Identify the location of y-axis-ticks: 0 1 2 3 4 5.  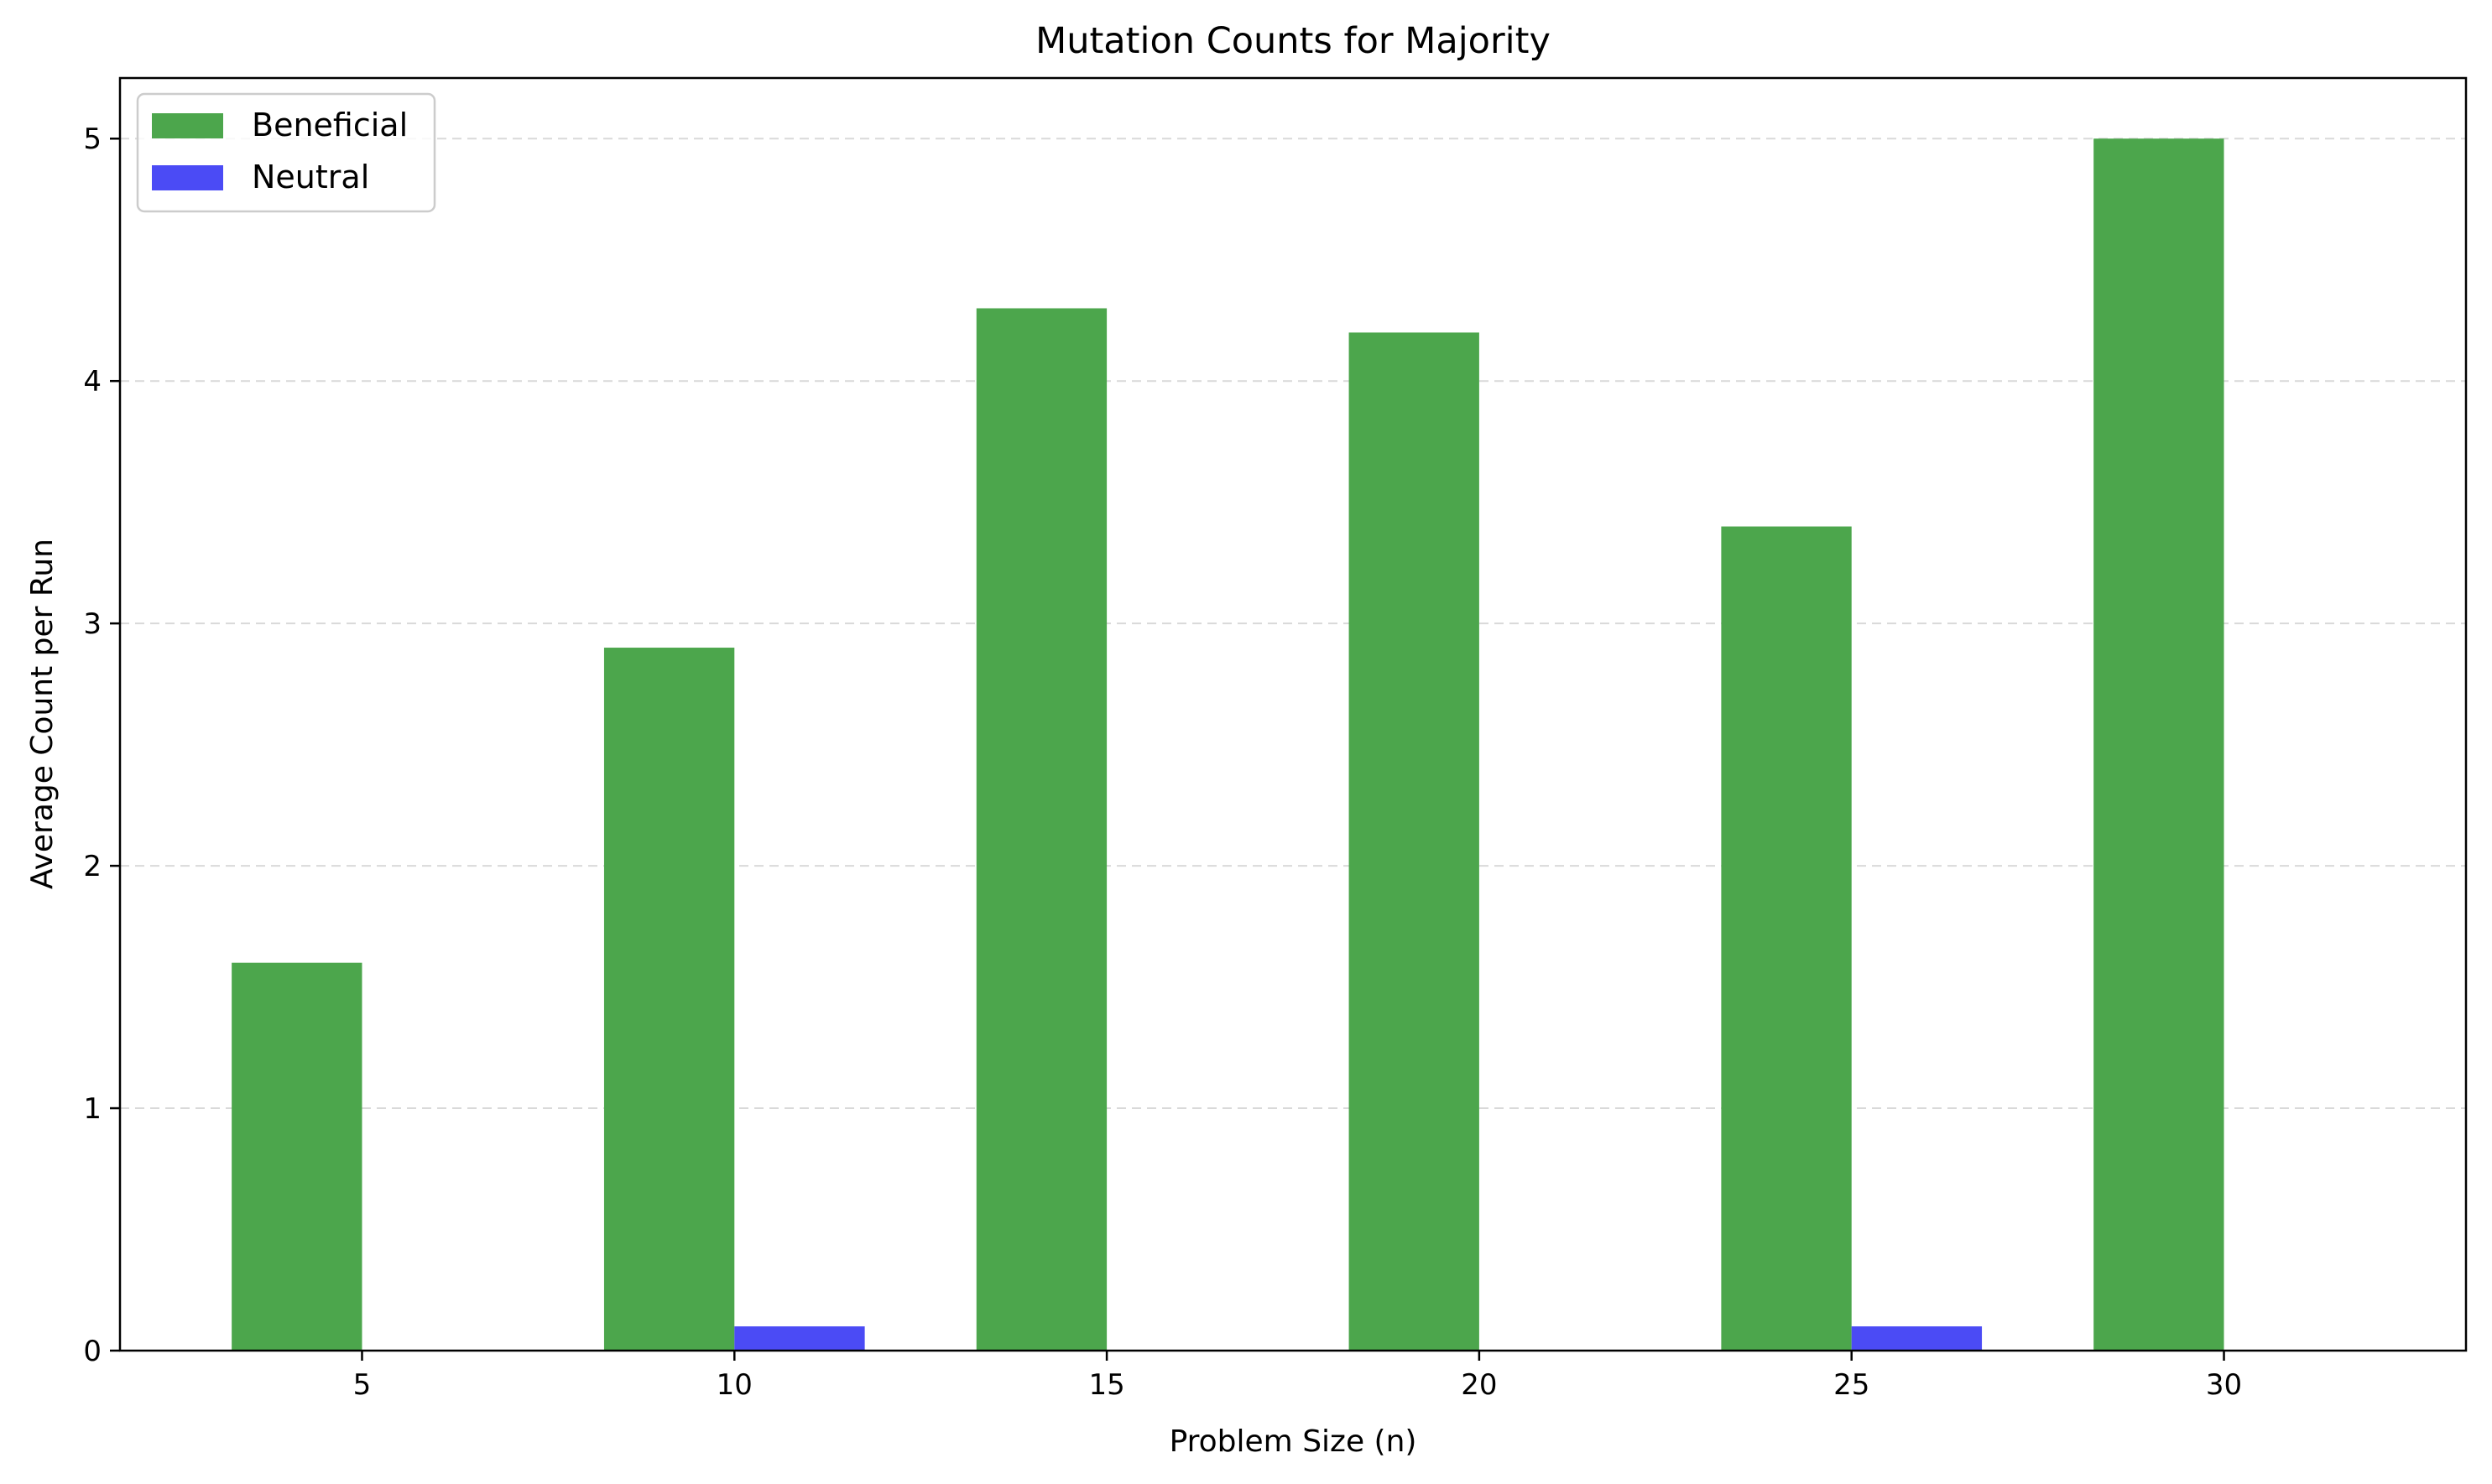
(101, 745).